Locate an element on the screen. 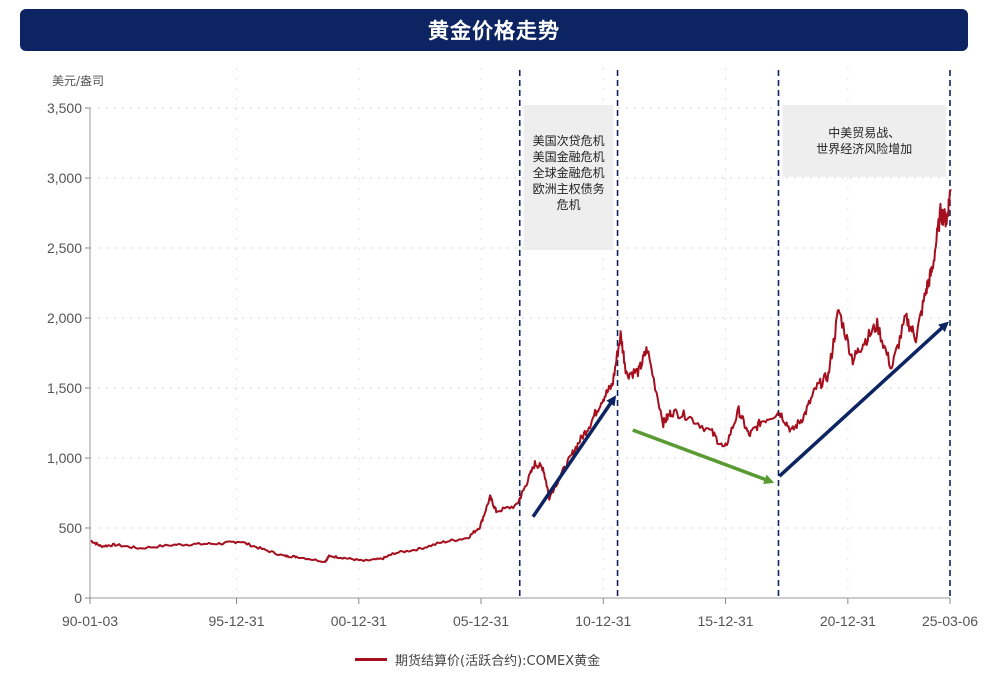 Image resolution: width=992 pixels, height=677 pixels. x-tick-label: 95-12-31 is located at coordinates (236, 621).